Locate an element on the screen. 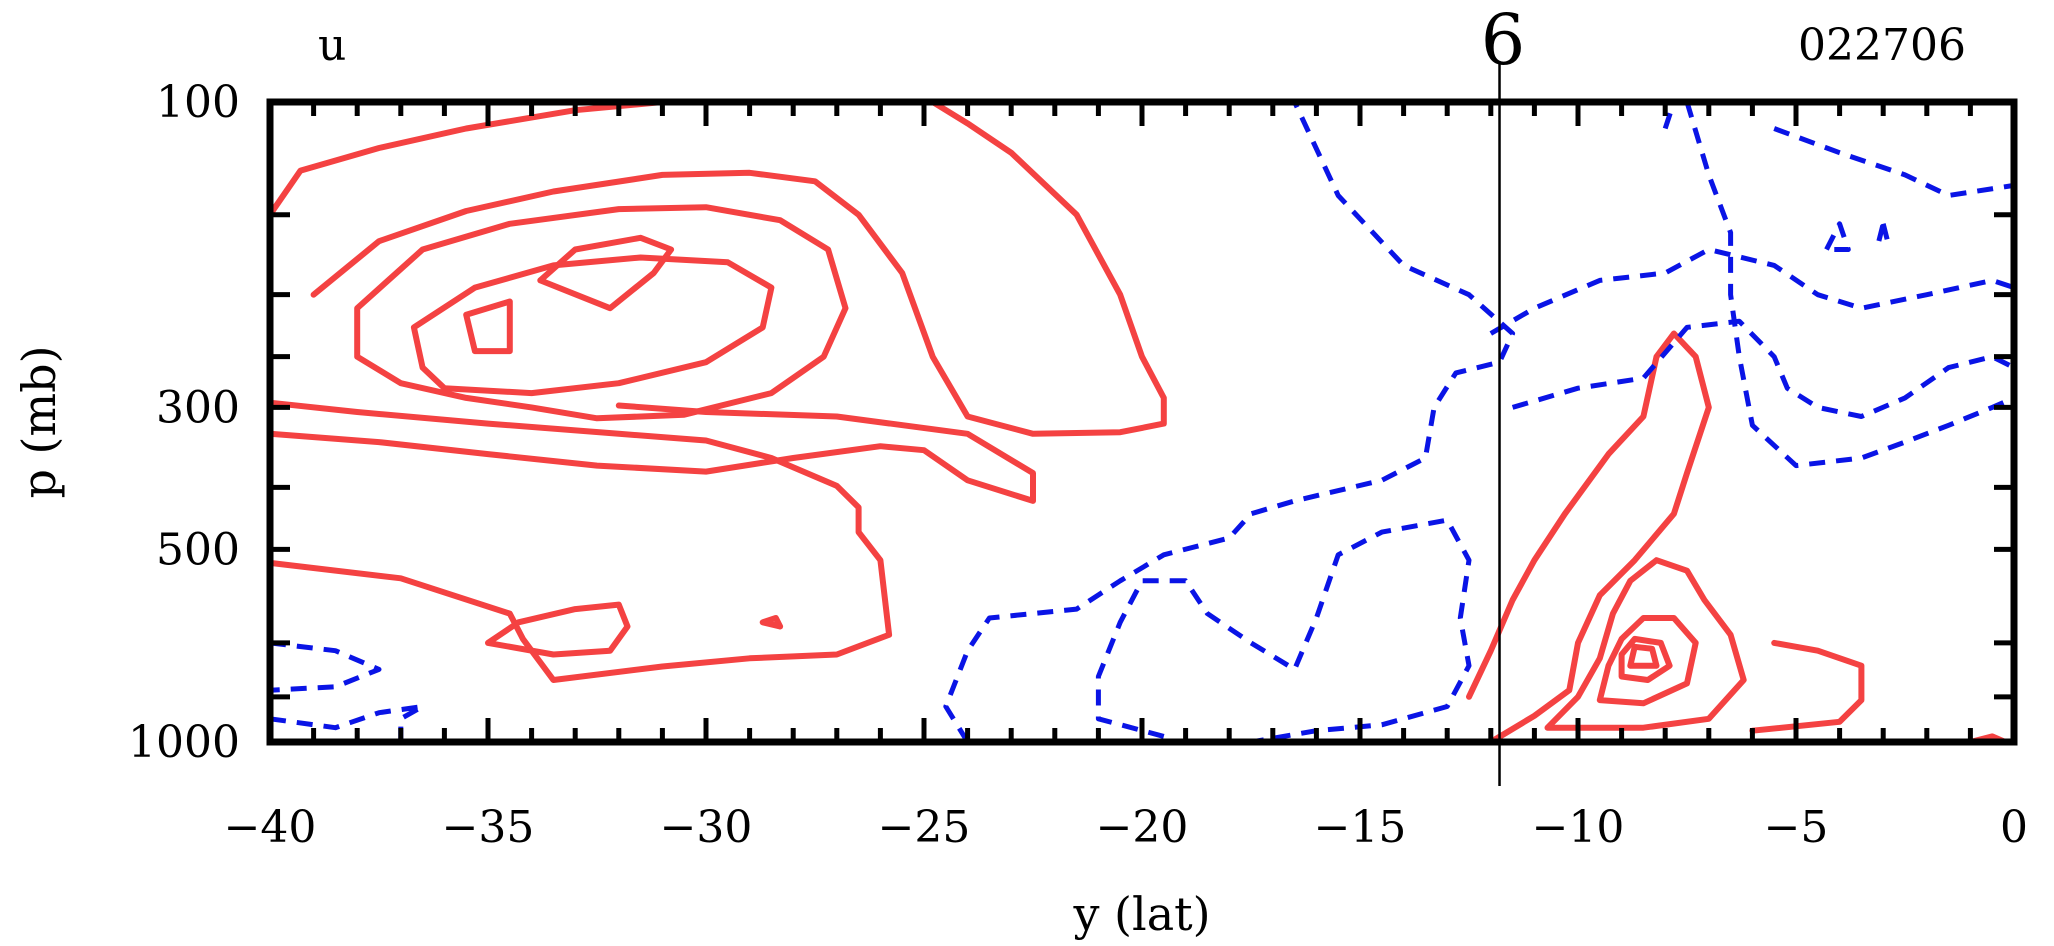 The width and height of the screenshot is (2054, 946). x-tick-label: −15 is located at coordinates (1360, 827).